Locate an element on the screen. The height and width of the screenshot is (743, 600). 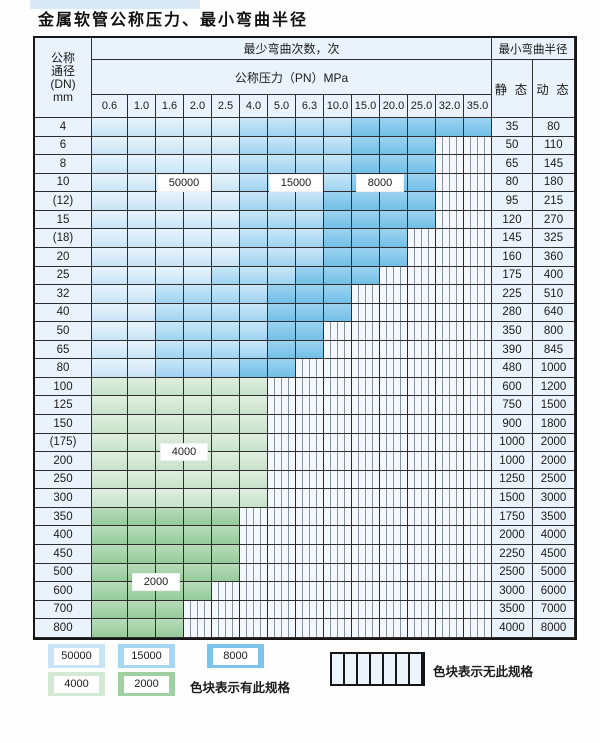
dn-cell: 100 is located at coordinates (63, 387).